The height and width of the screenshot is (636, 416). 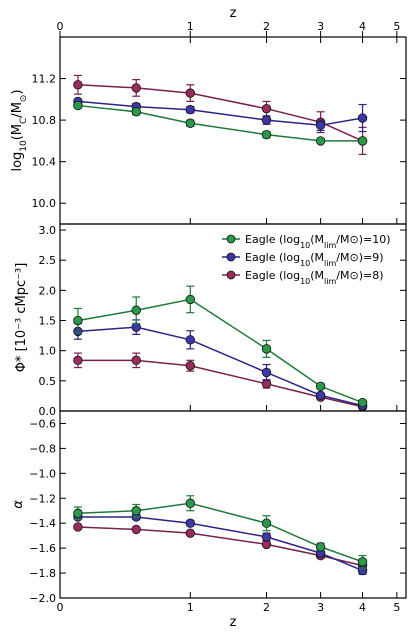 I want to click on y-axis-title-part: ), so click(x=17, y=91).